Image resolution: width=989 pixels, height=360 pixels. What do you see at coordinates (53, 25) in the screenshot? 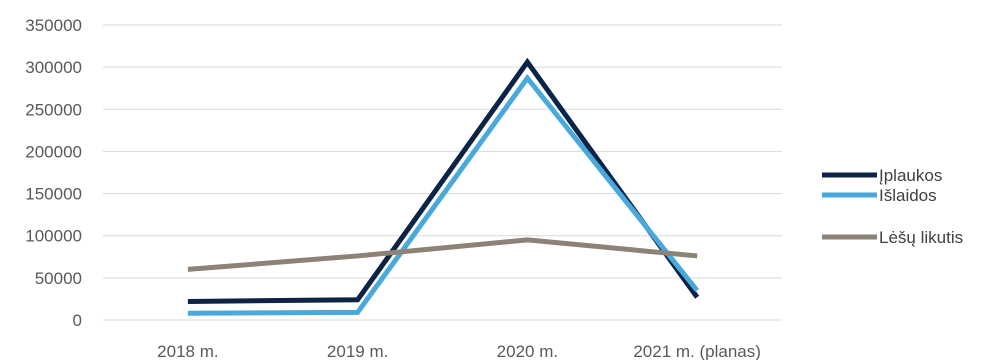
I see `y-tick-label: 350000` at bounding box center [53, 25].